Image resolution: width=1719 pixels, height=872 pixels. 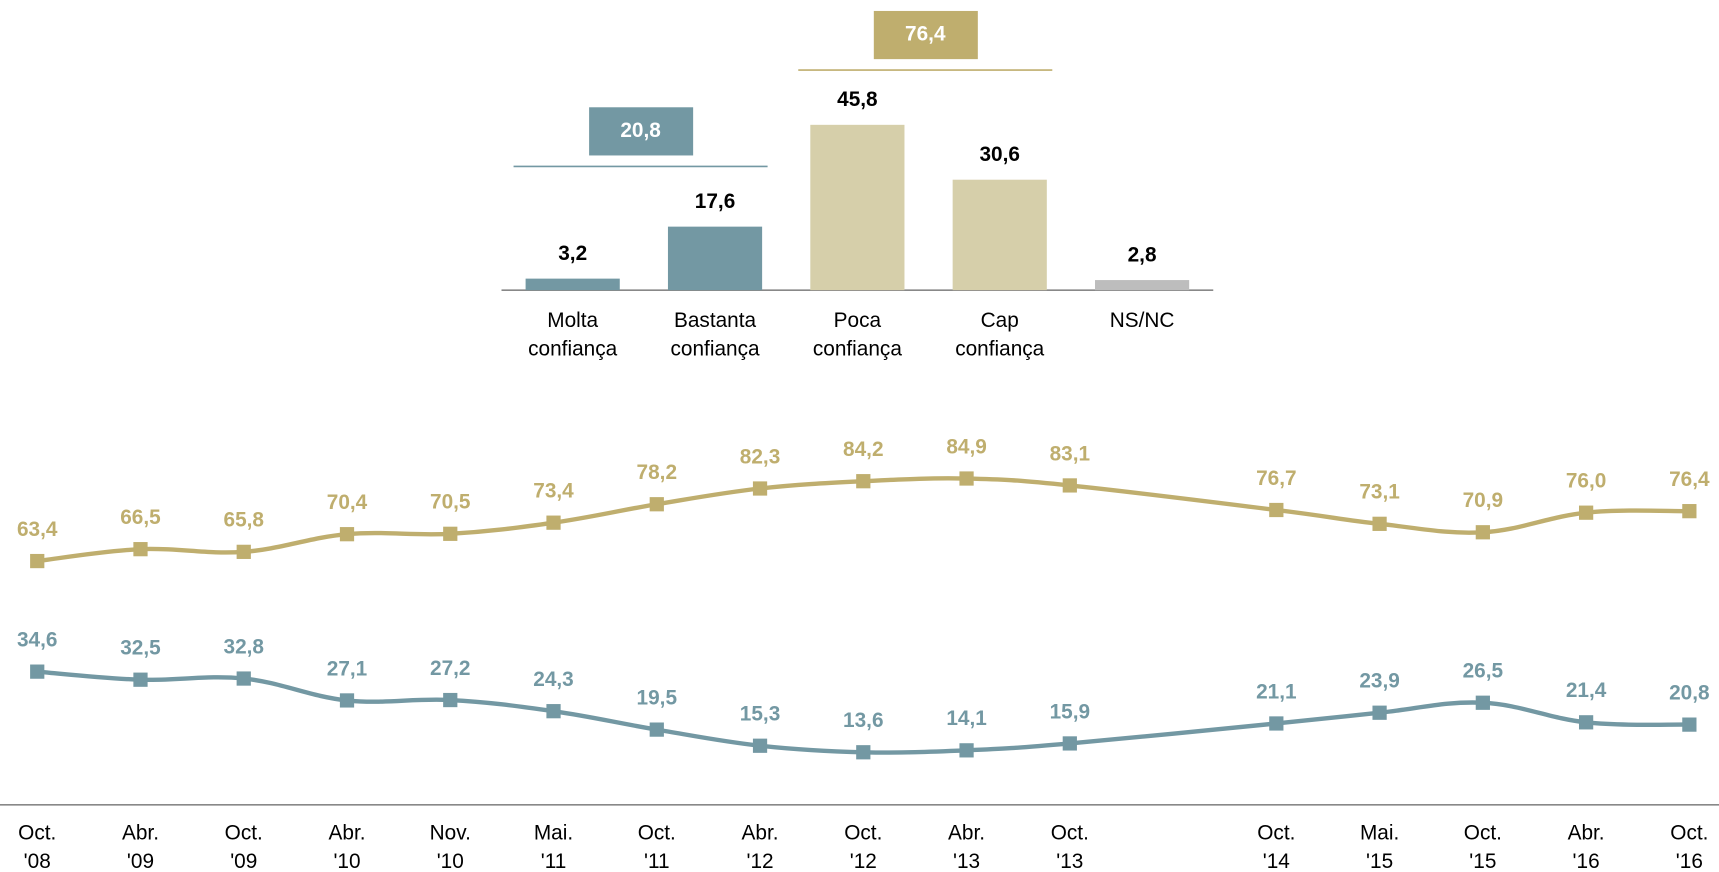 What do you see at coordinates (863, 720) in the screenshot?
I see `value-label: 13,6` at bounding box center [863, 720].